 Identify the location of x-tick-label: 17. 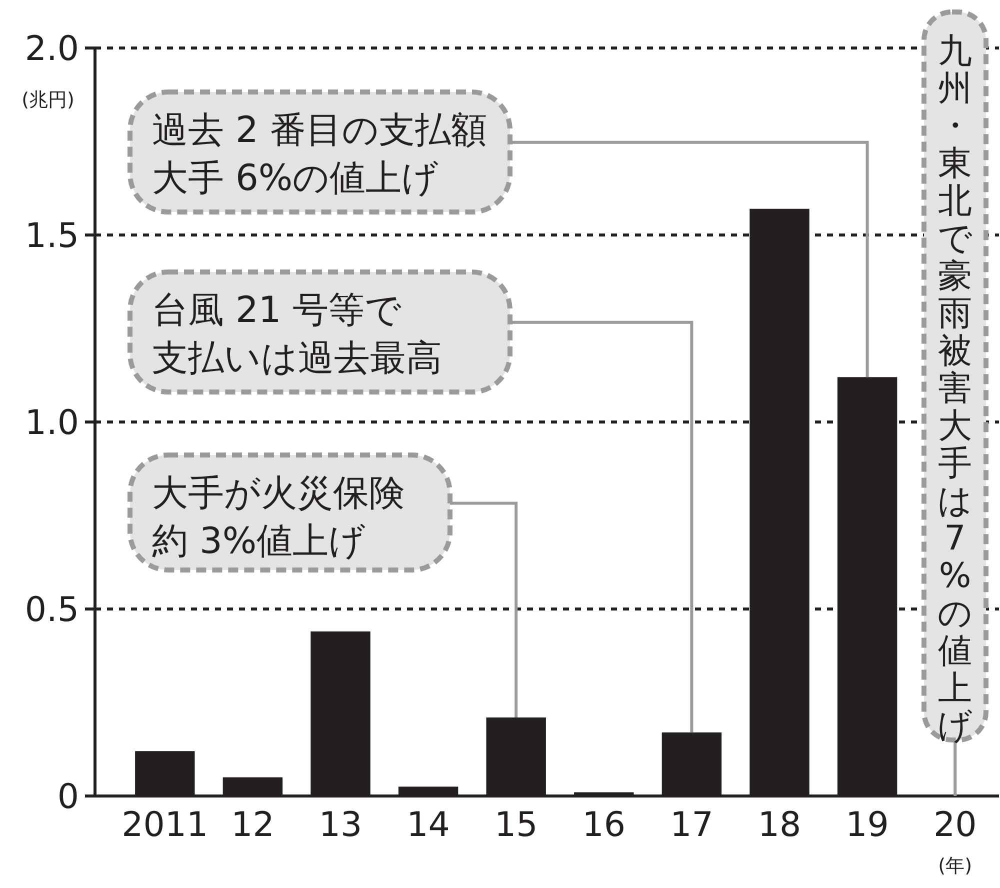
(692, 825).